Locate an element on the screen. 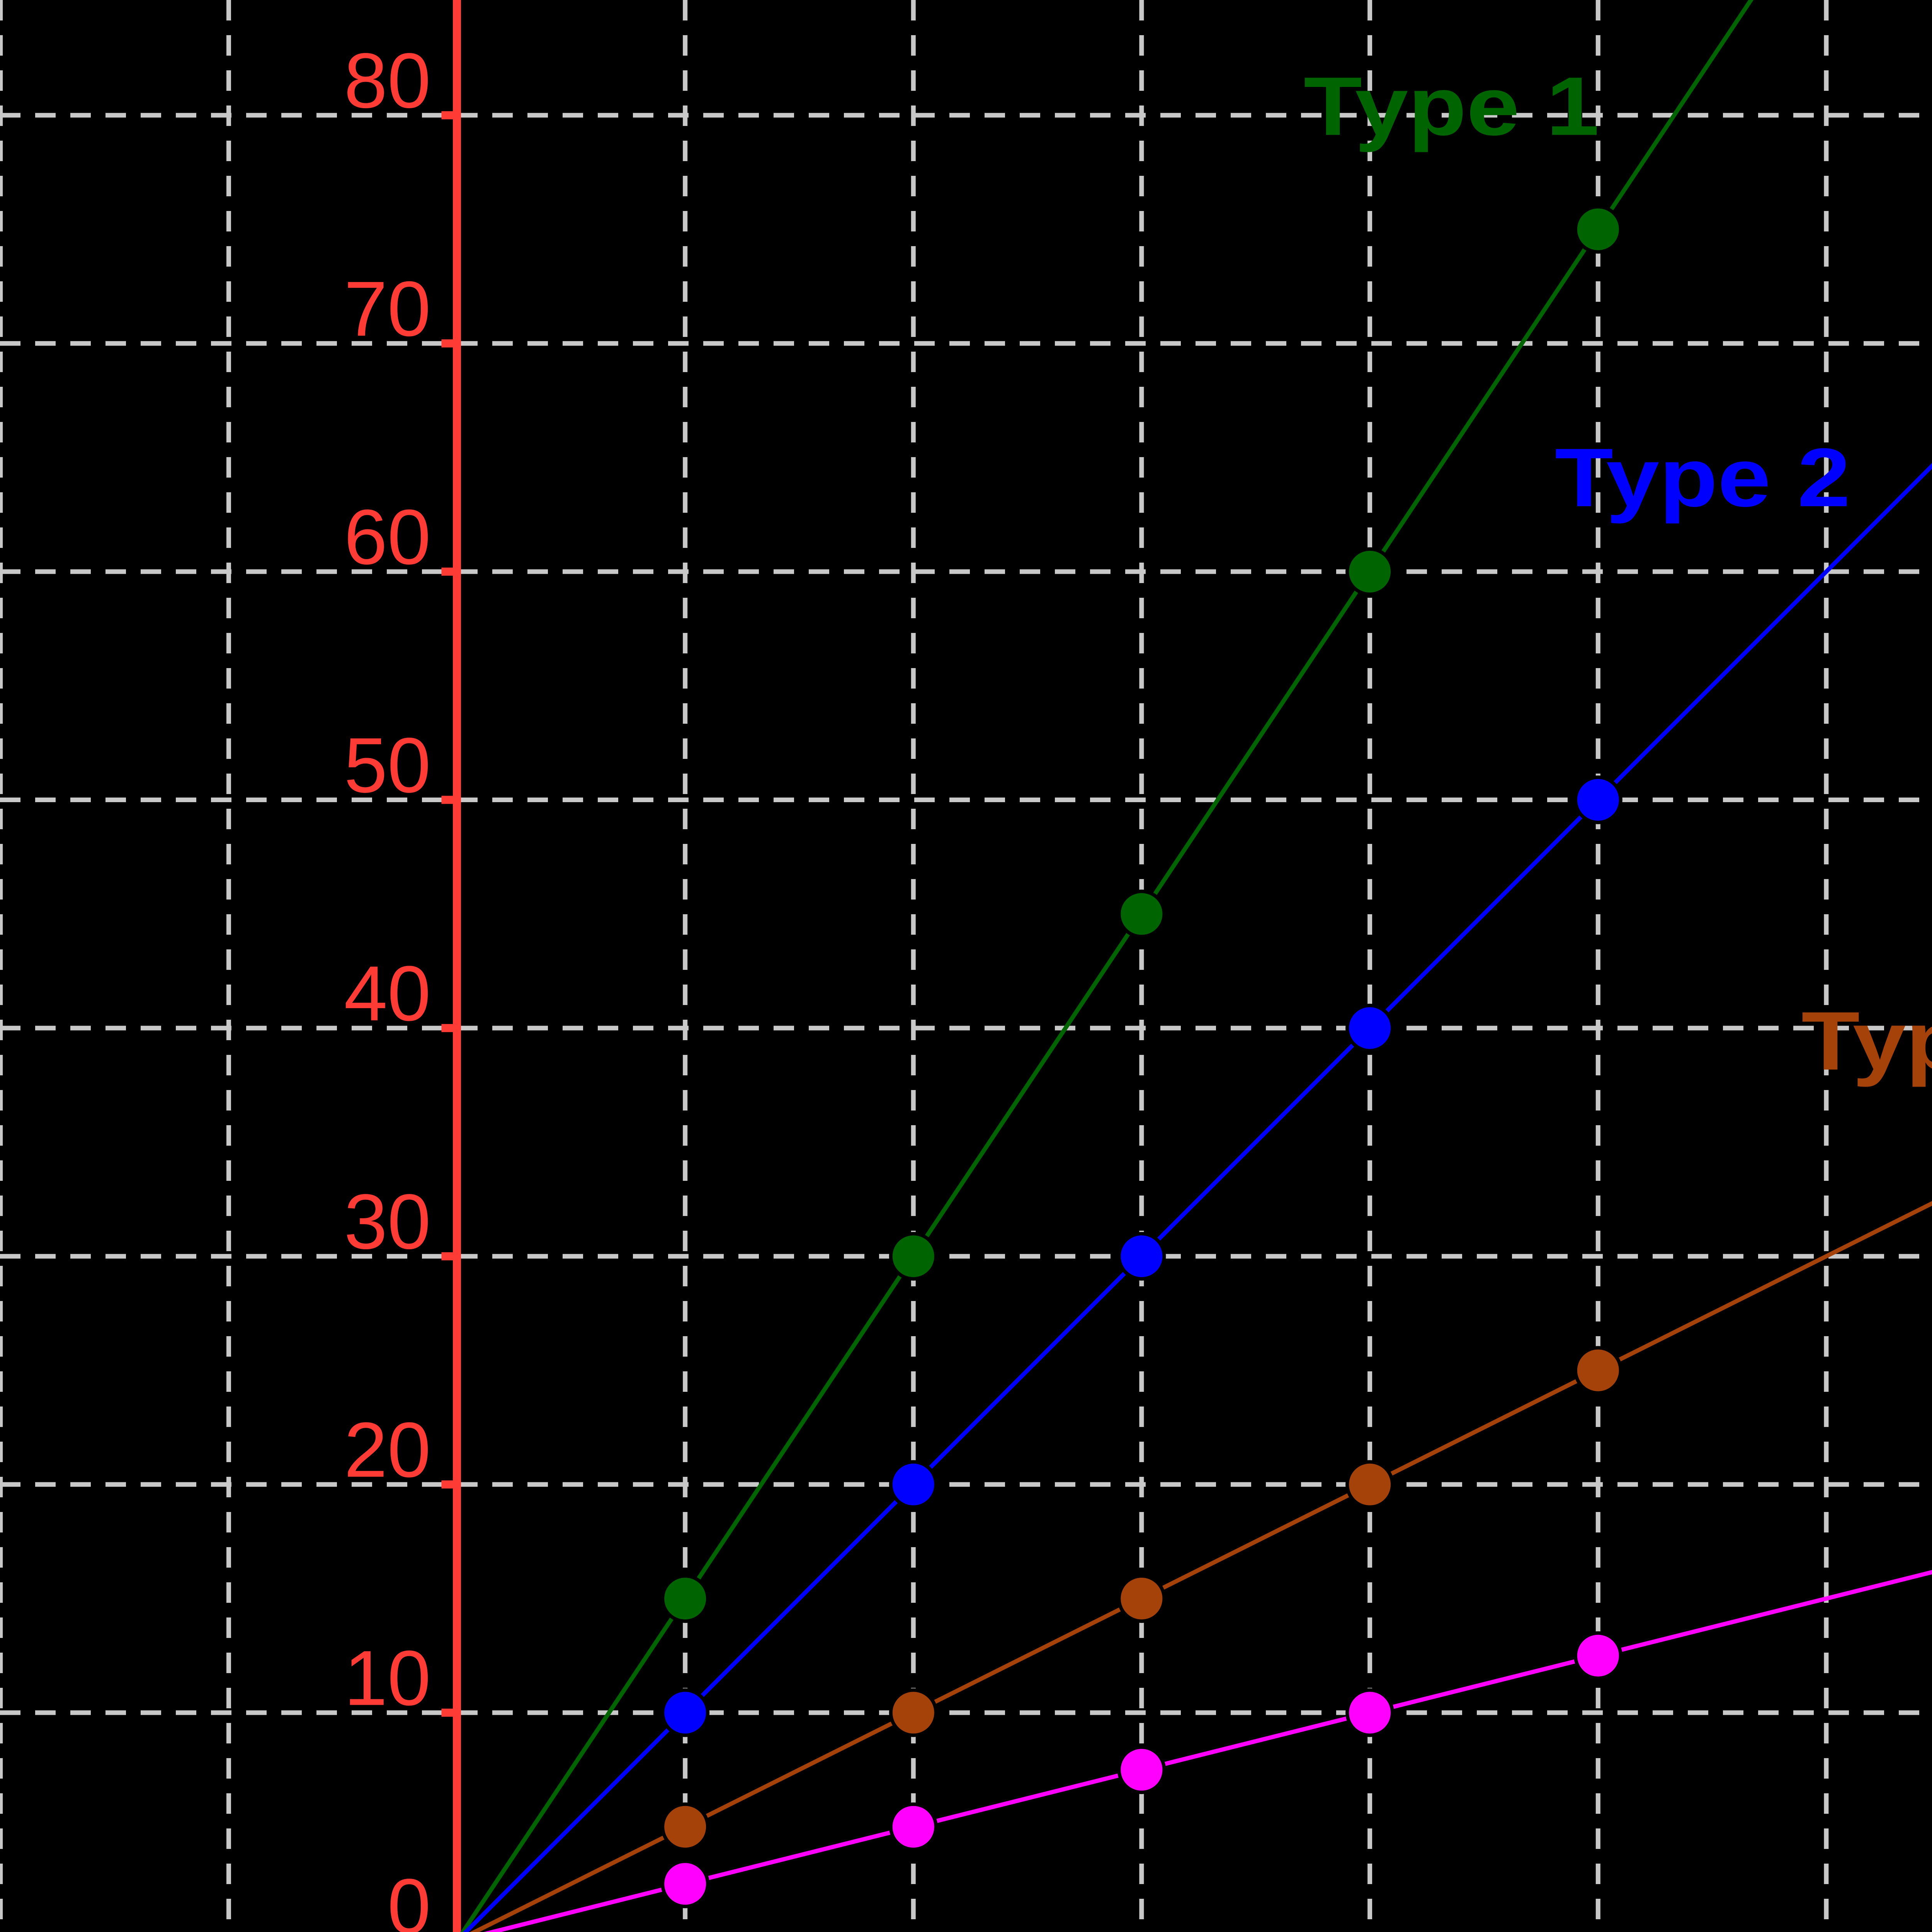 The width and height of the screenshot is (1932, 1932). svg-text: 70 is located at coordinates (388, 308).